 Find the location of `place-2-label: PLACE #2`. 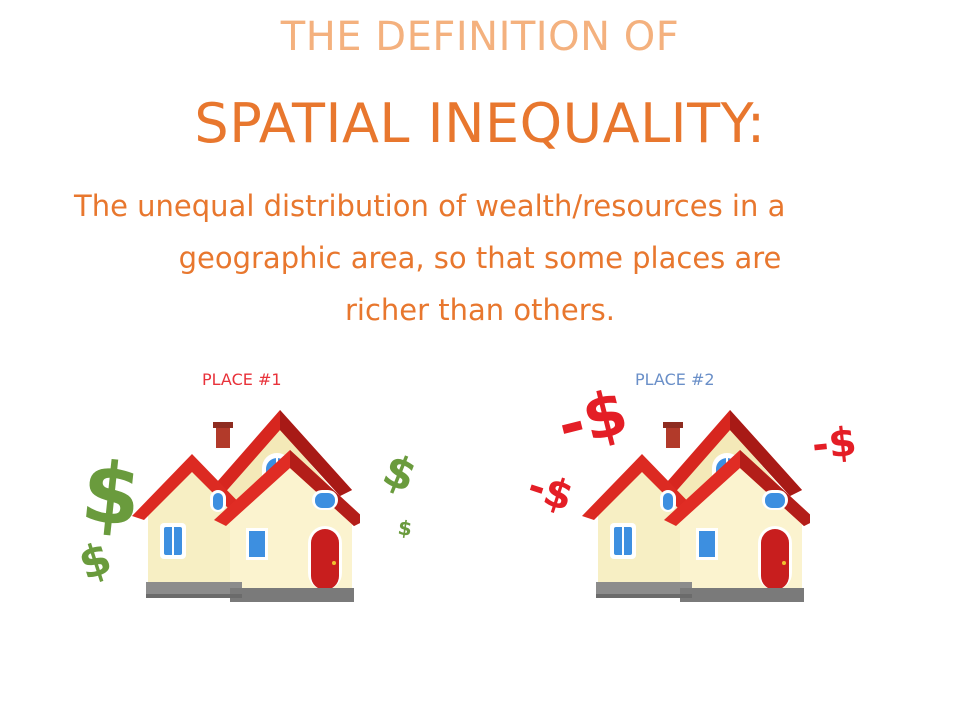

place-2-label: PLACE #2 is located at coordinates (675, 379).